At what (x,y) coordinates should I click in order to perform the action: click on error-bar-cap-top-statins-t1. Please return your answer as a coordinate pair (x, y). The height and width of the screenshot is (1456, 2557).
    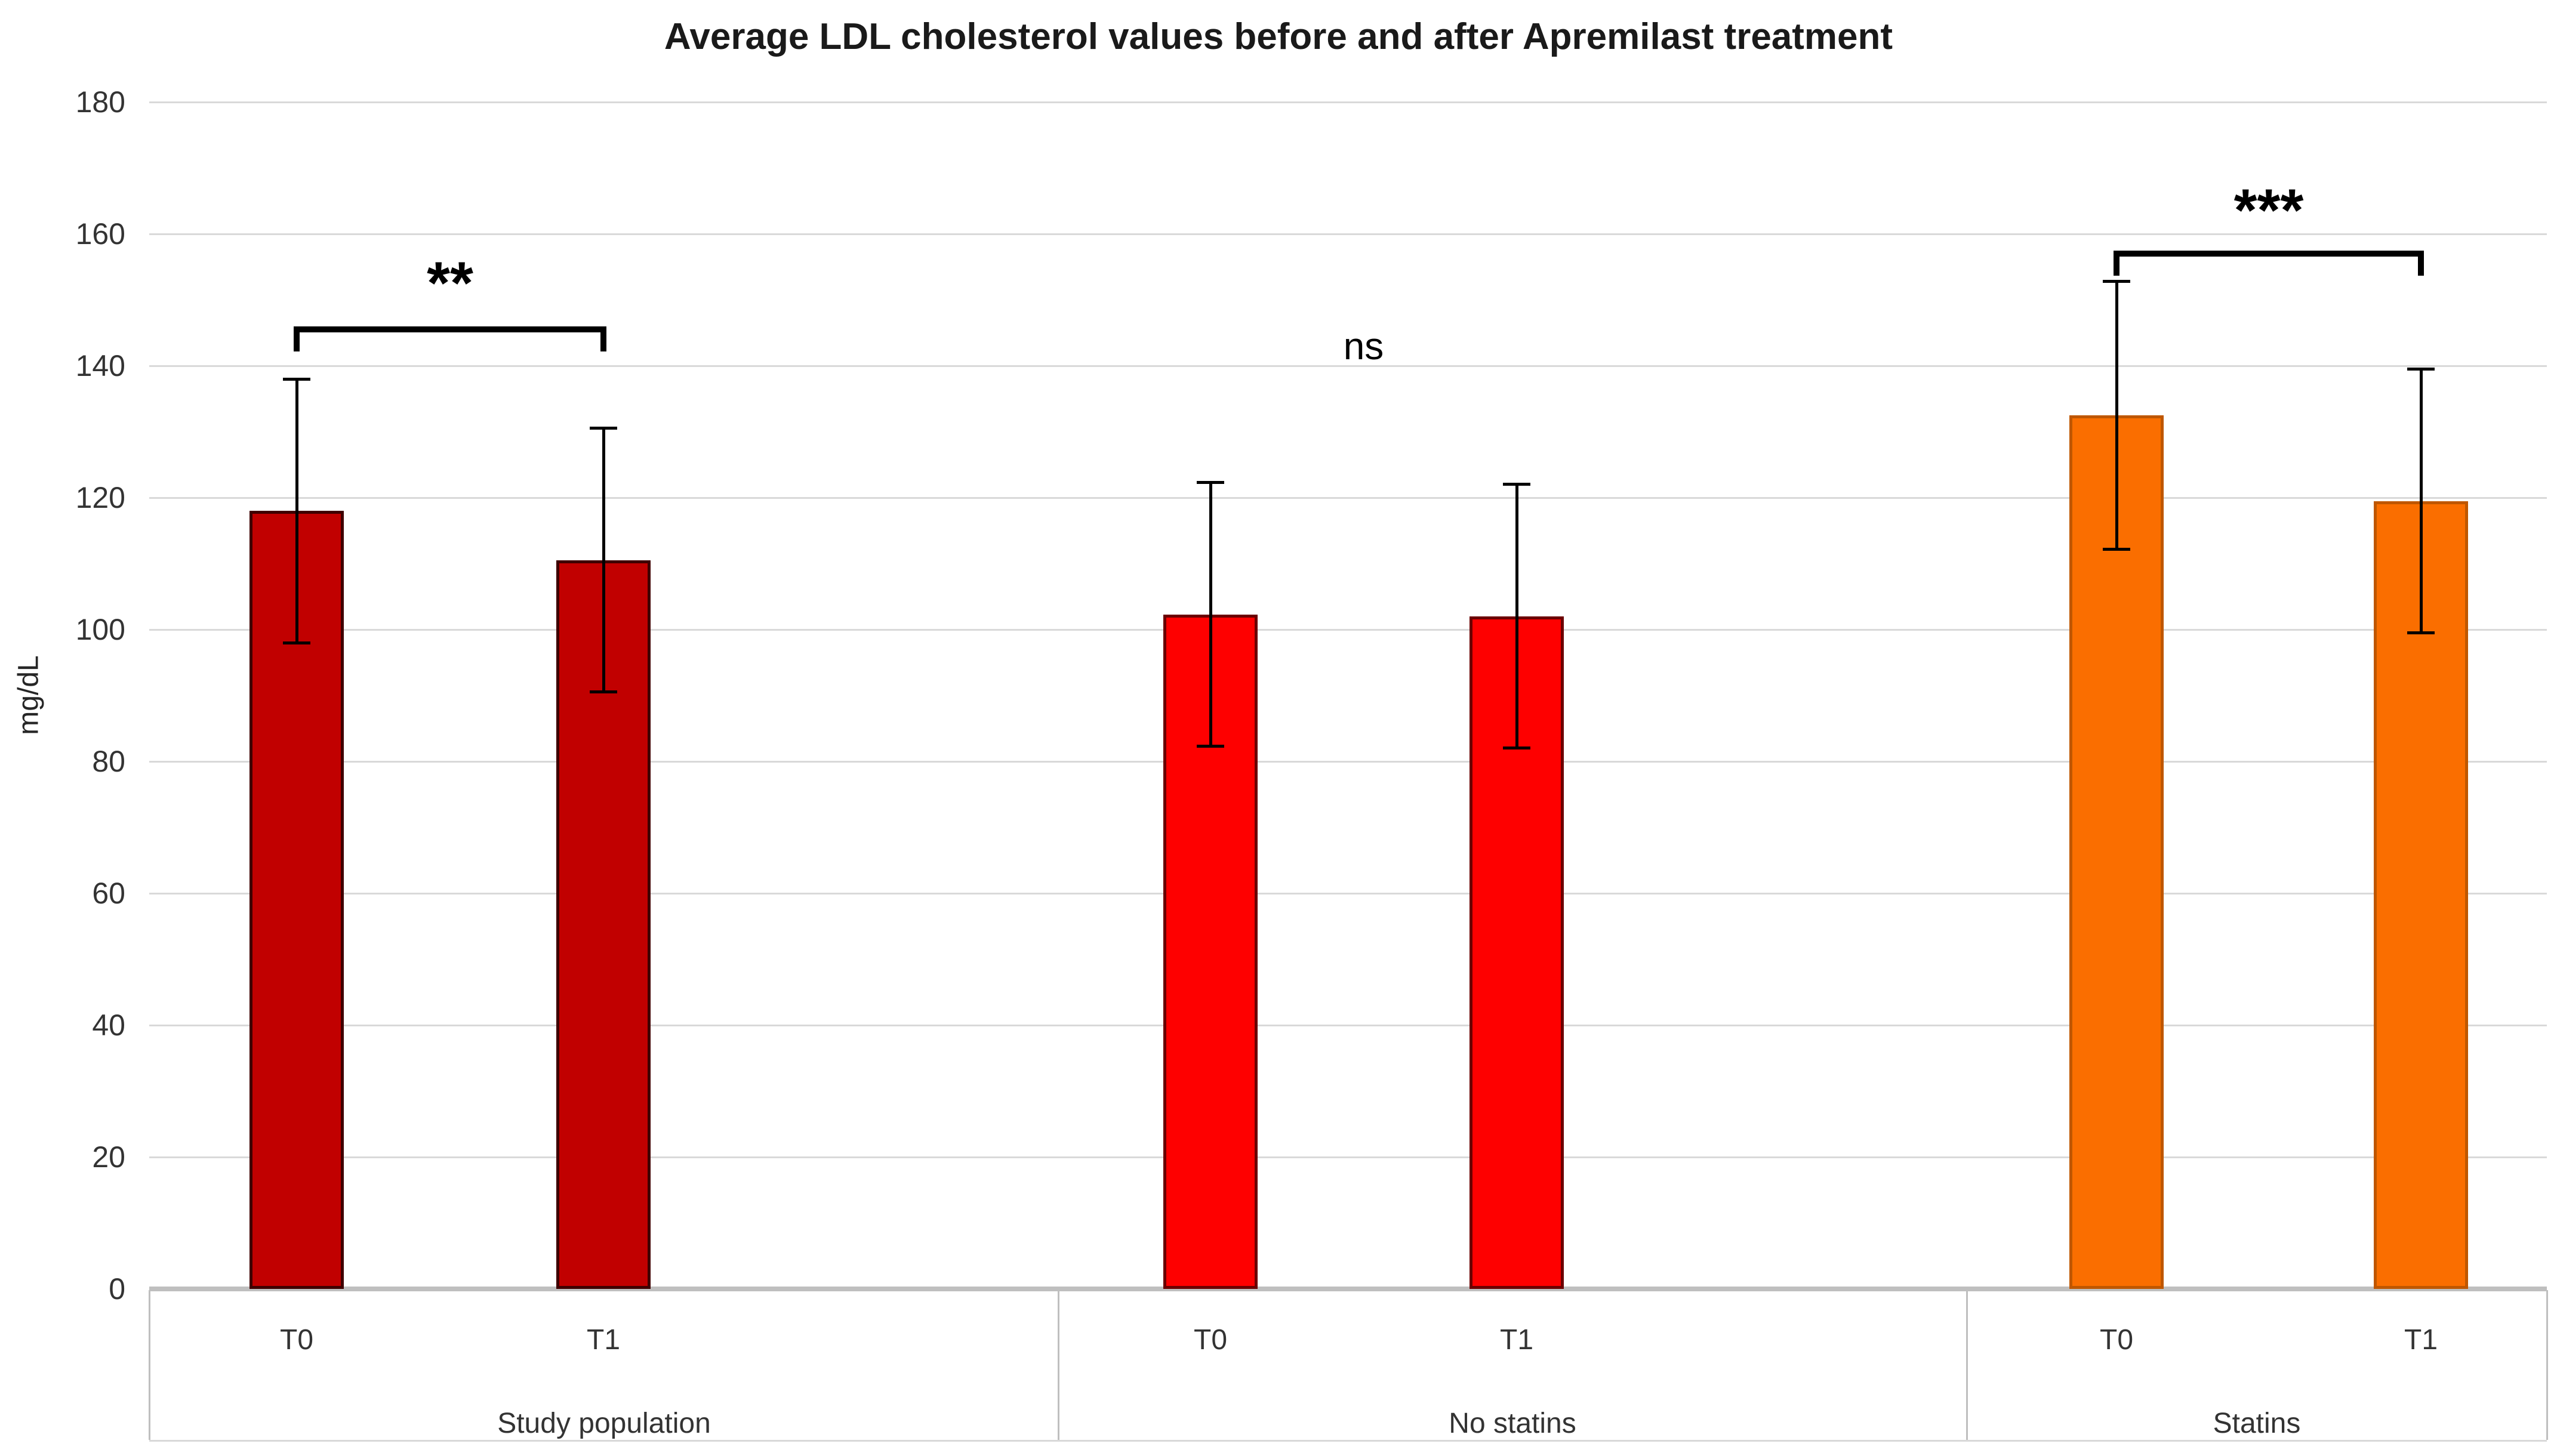
    Looking at the image, I should click on (2421, 369).